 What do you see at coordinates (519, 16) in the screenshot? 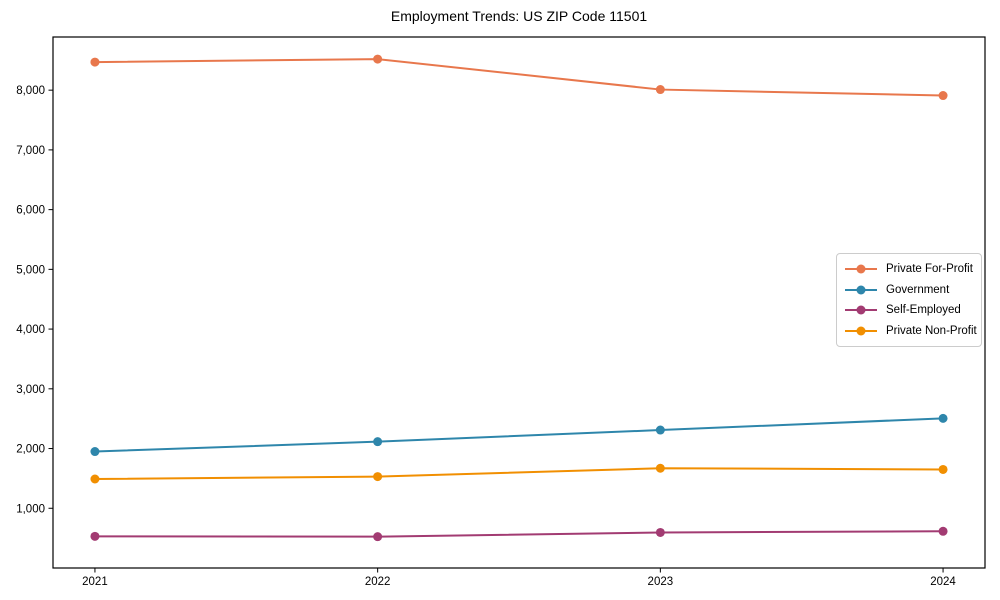
I see `chart-title: Employment Trends: US ZIP Code 11501` at bounding box center [519, 16].